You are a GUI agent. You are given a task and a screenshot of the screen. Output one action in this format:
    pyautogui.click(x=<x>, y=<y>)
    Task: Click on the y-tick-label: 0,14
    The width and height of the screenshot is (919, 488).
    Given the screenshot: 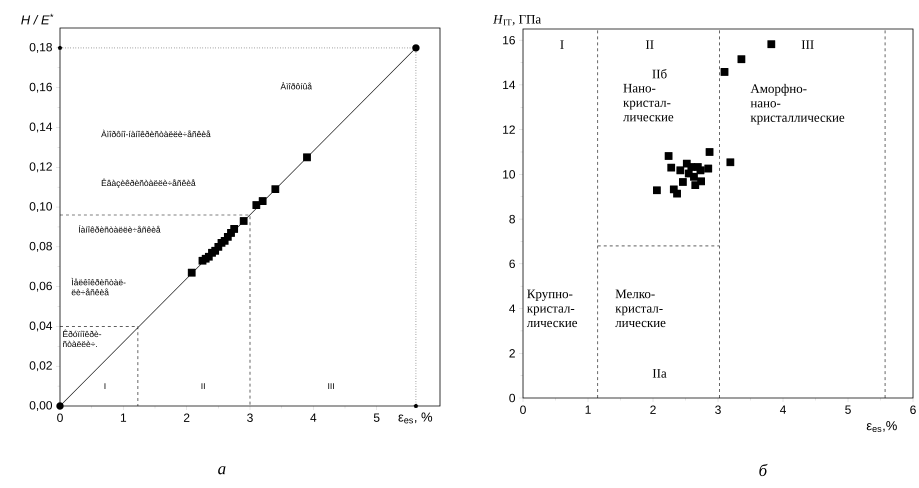 What is the action you would take?
    pyautogui.click(x=41, y=127)
    